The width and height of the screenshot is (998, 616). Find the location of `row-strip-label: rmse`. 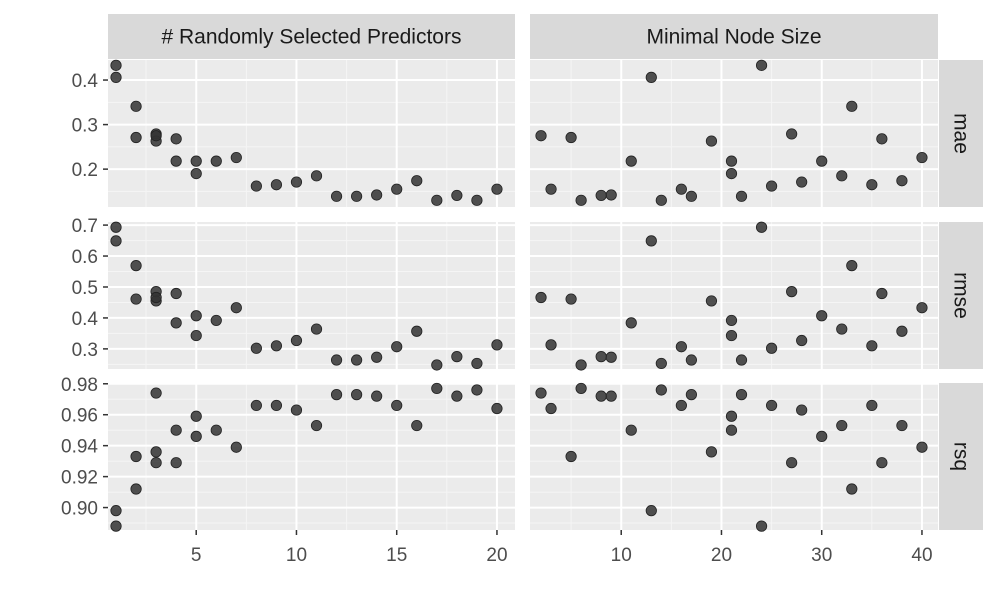

row-strip-label: rmse is located at coordinates (961, 295).